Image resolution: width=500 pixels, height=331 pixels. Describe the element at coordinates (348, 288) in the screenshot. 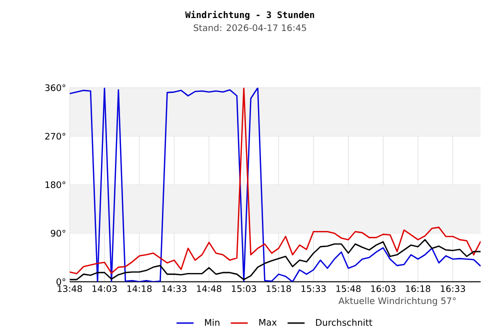

I see `x-tick-label: 15:48` at that location.